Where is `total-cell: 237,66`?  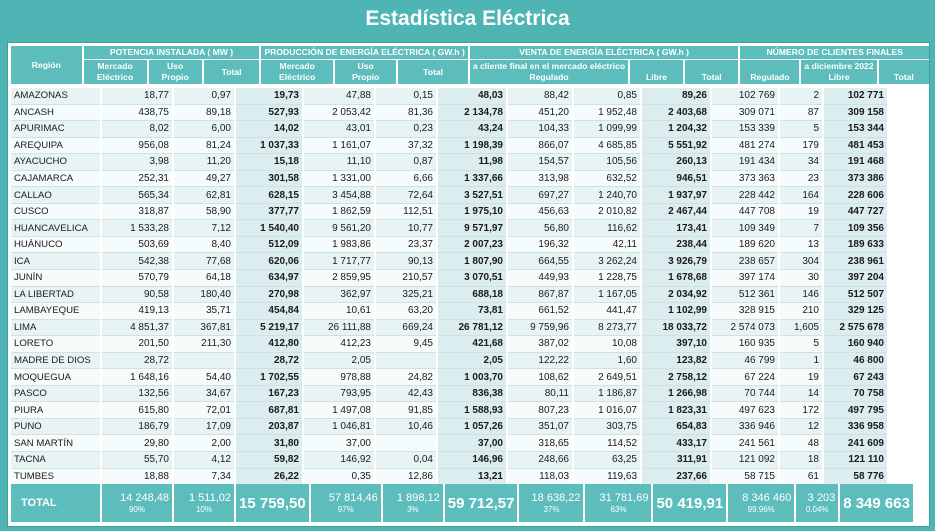 total-cell: 237,66 is located at coordinates (675, 477).